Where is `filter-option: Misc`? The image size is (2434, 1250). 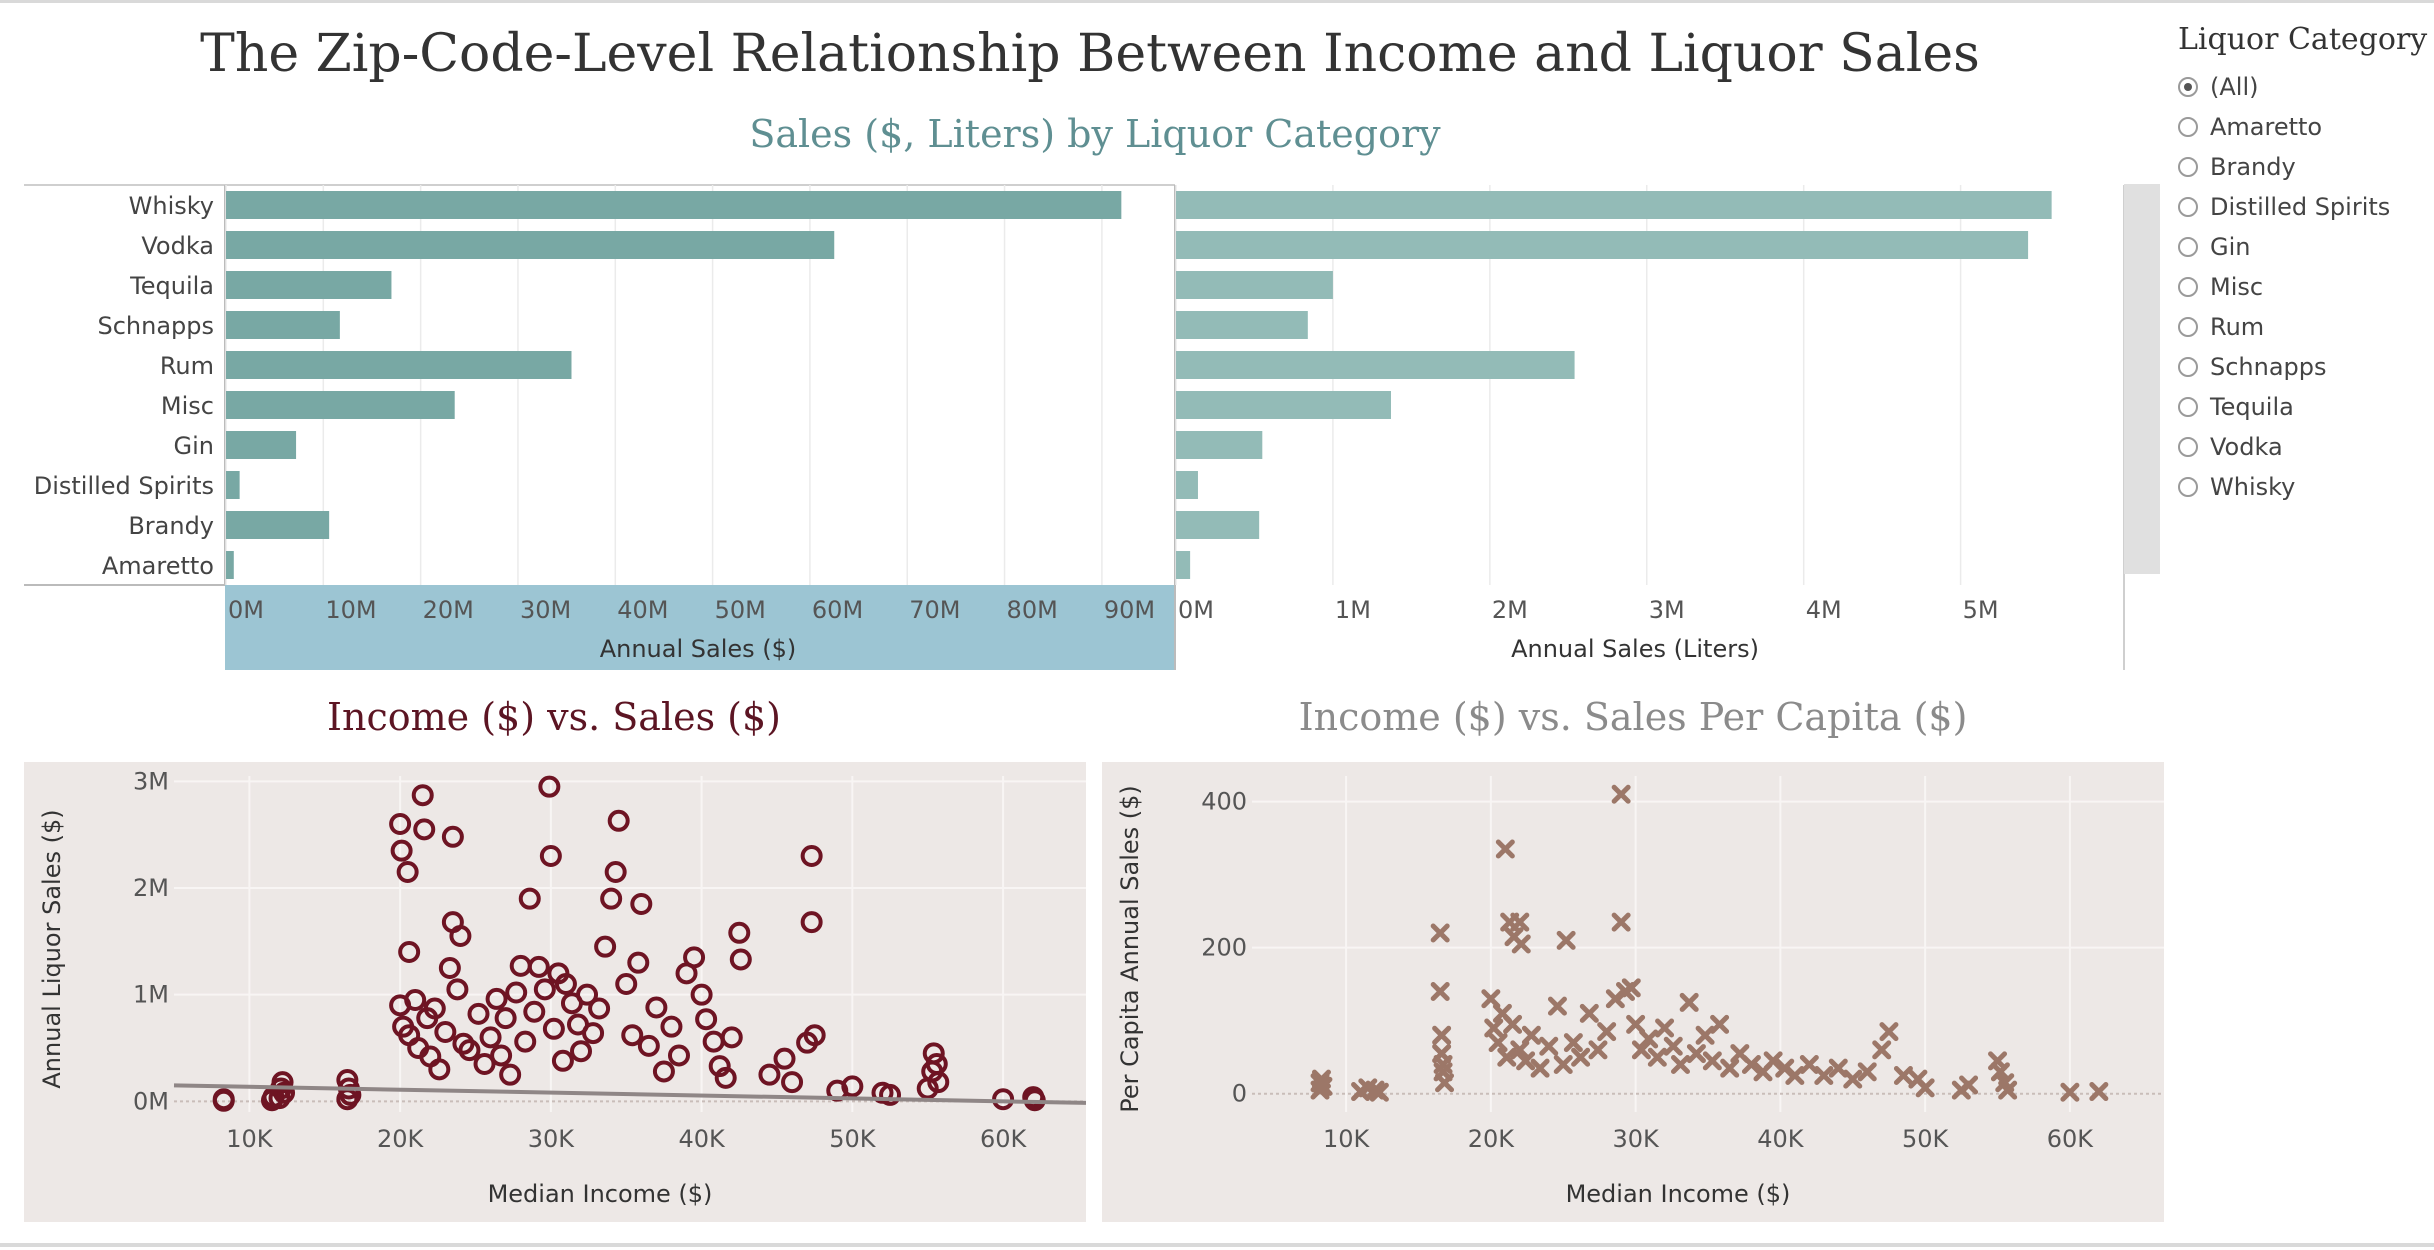
filter-option: Misc is located at coordinates (2303, 287).